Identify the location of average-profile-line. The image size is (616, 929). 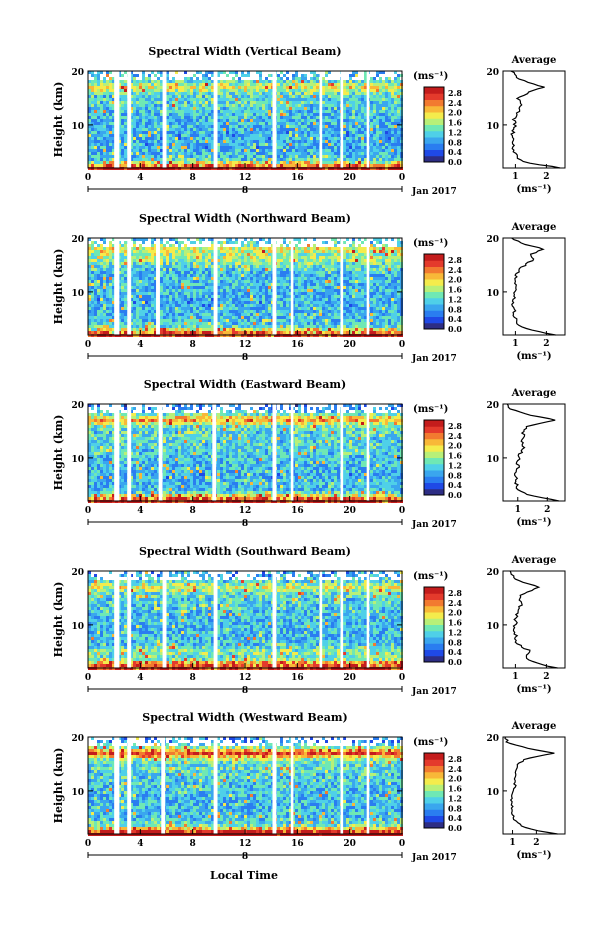
(533, 452).